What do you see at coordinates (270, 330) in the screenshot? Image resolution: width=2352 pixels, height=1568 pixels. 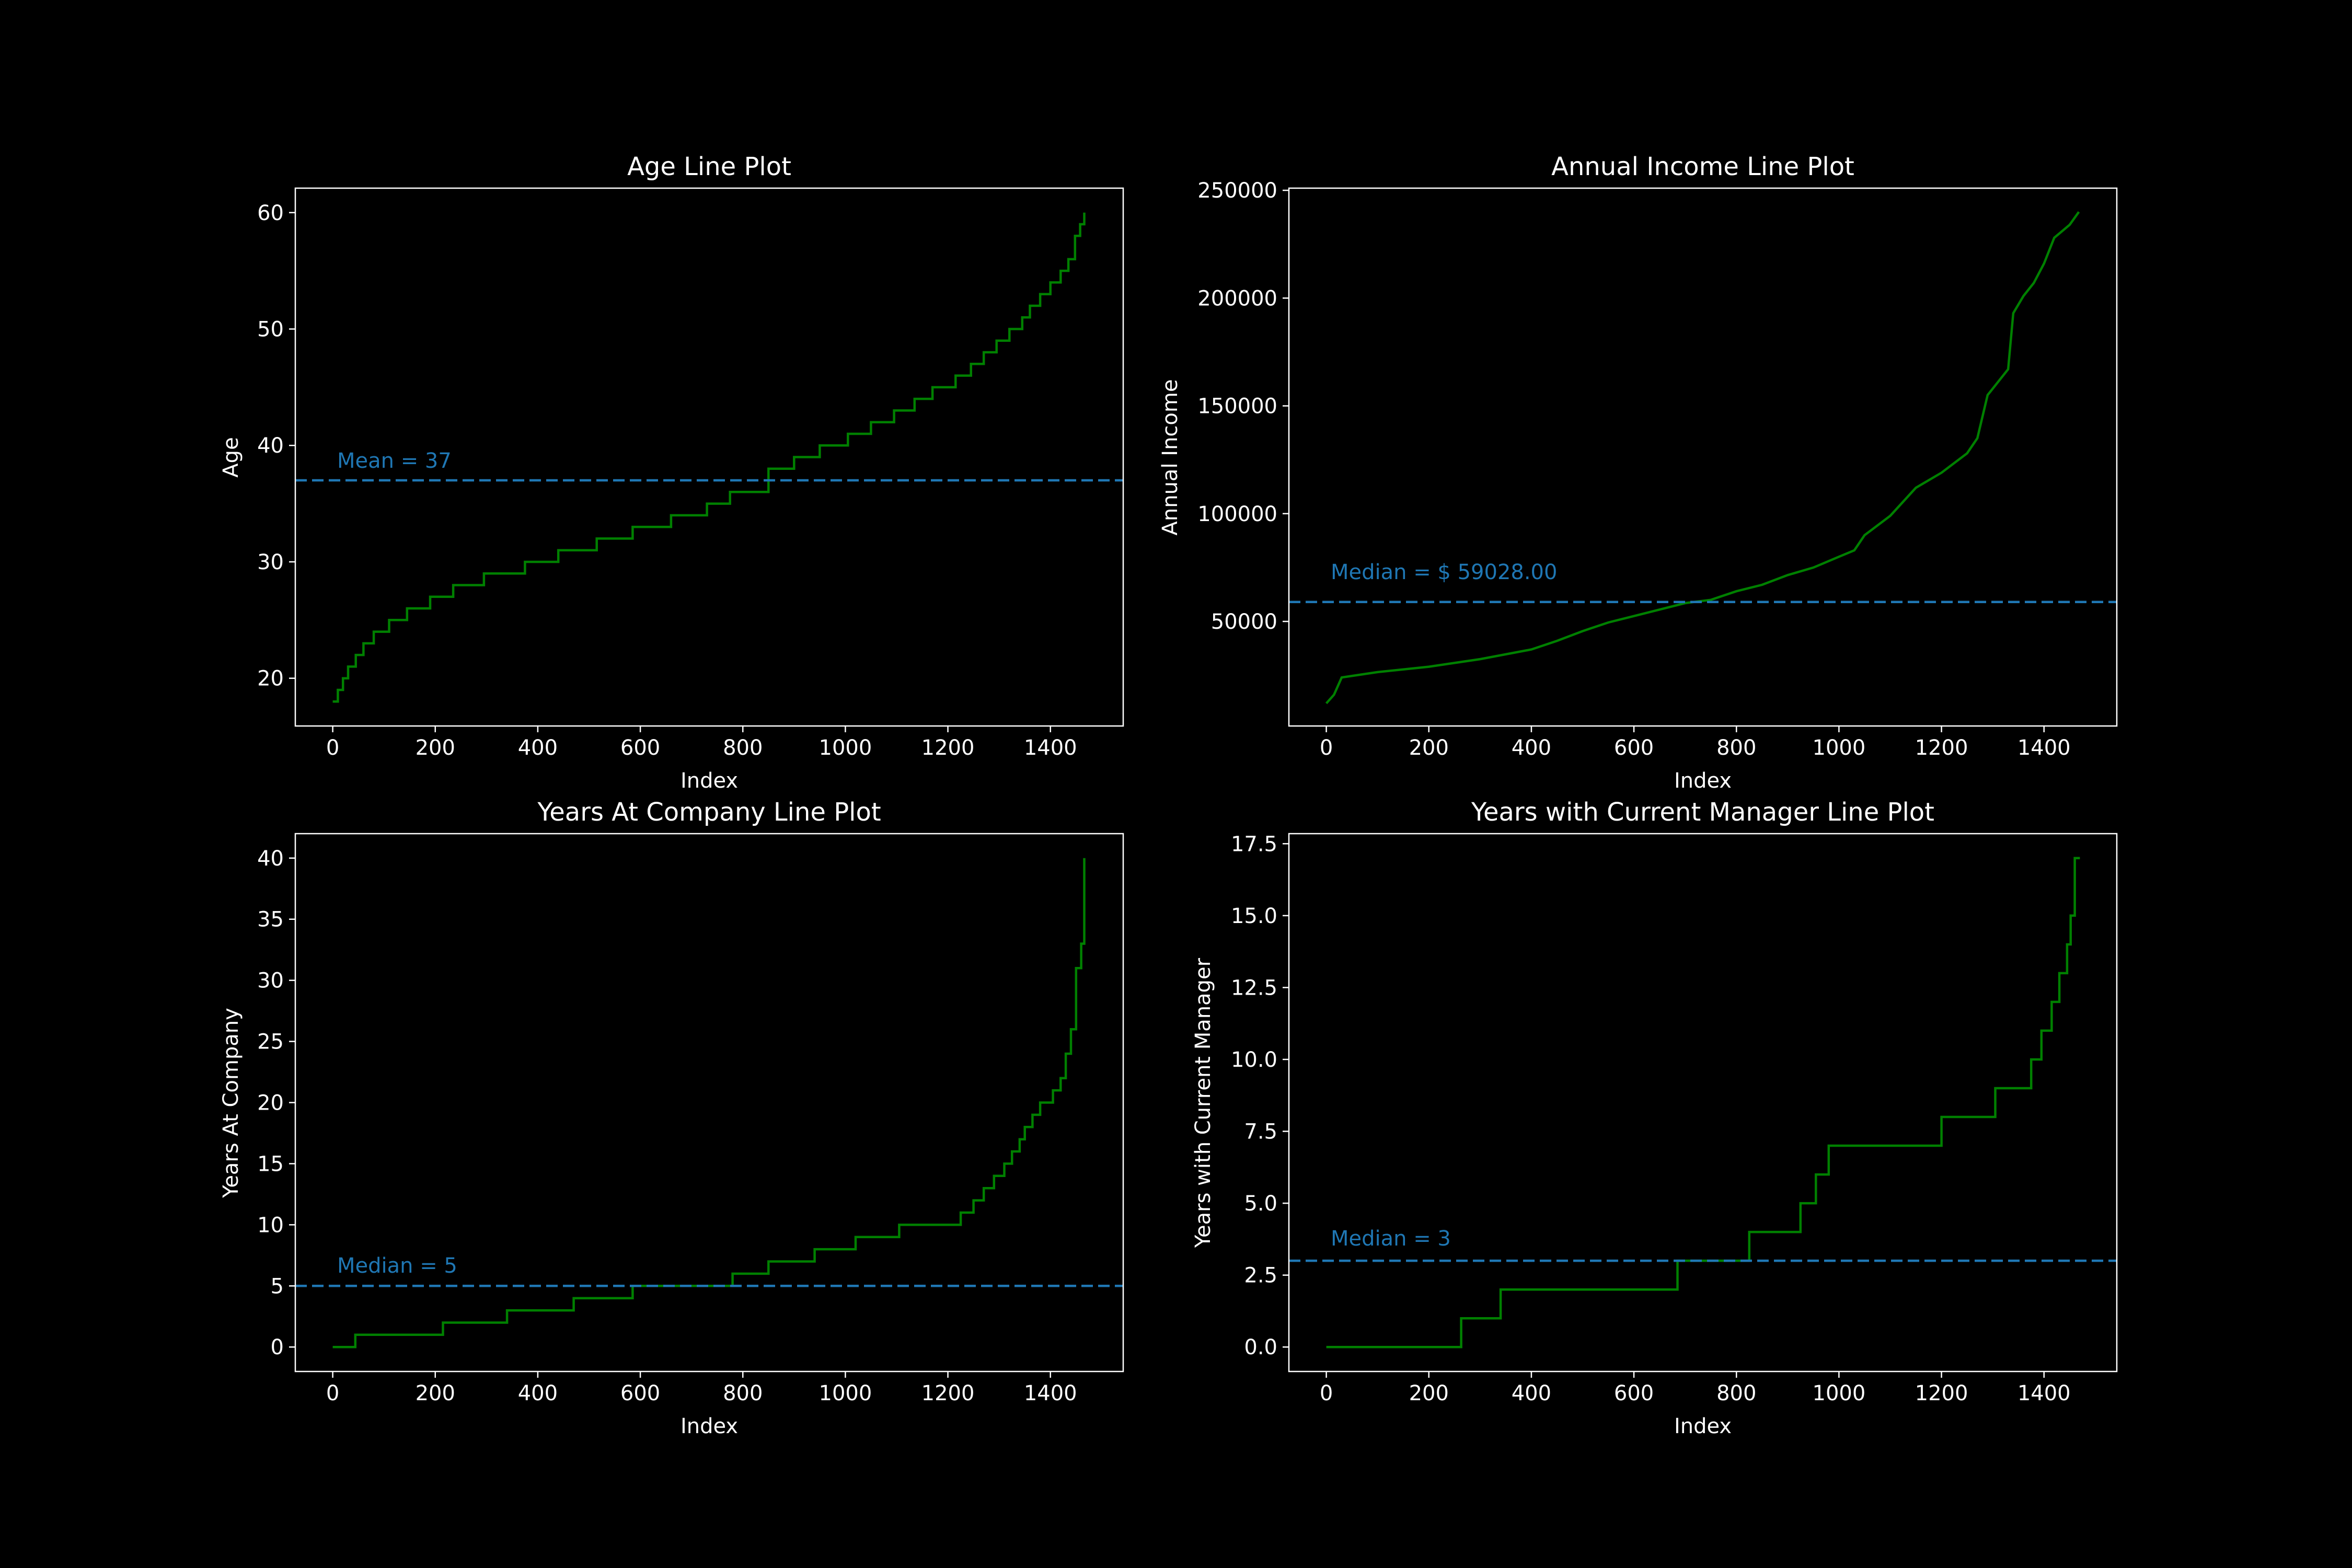 I see `y-tick-label: 50` at bounding box center [270, 330].